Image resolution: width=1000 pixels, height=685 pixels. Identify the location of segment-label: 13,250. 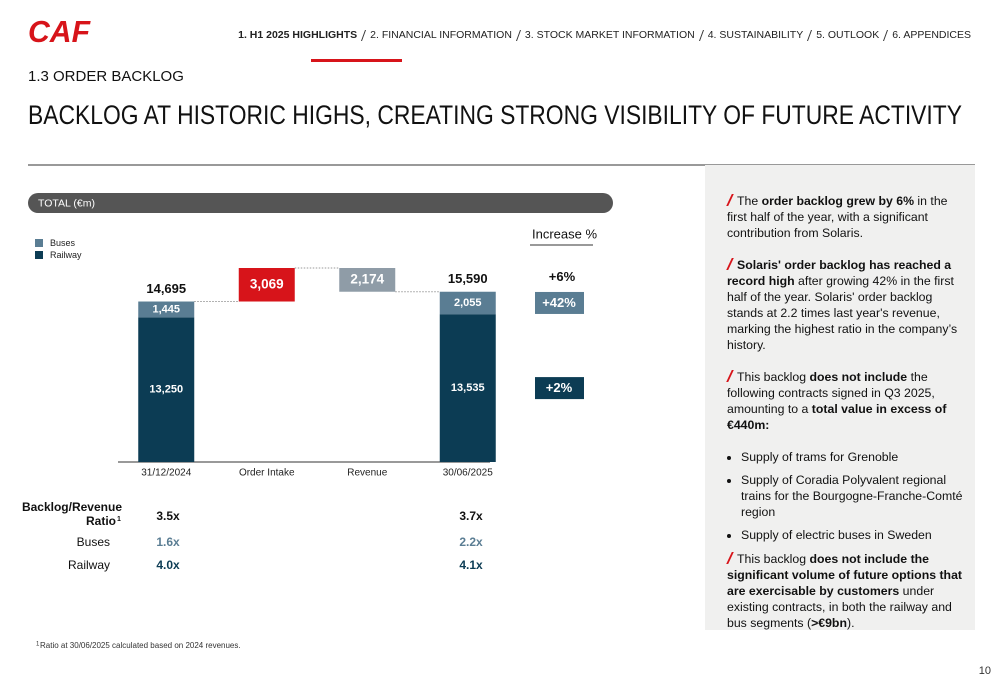
(166, 390).